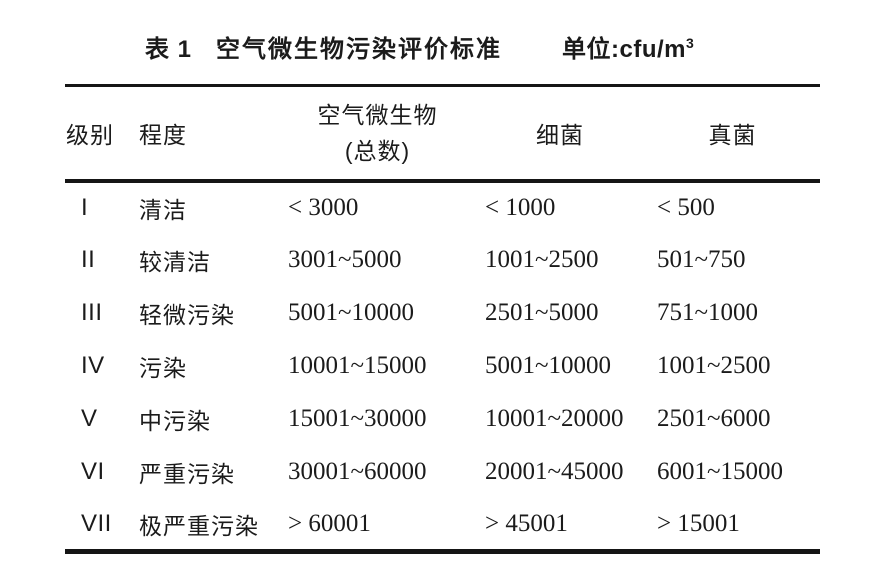  Describe the element at coordinates (542, 259) in the screenshot. I see `cell-bacteria: 1001~2500` at that location.